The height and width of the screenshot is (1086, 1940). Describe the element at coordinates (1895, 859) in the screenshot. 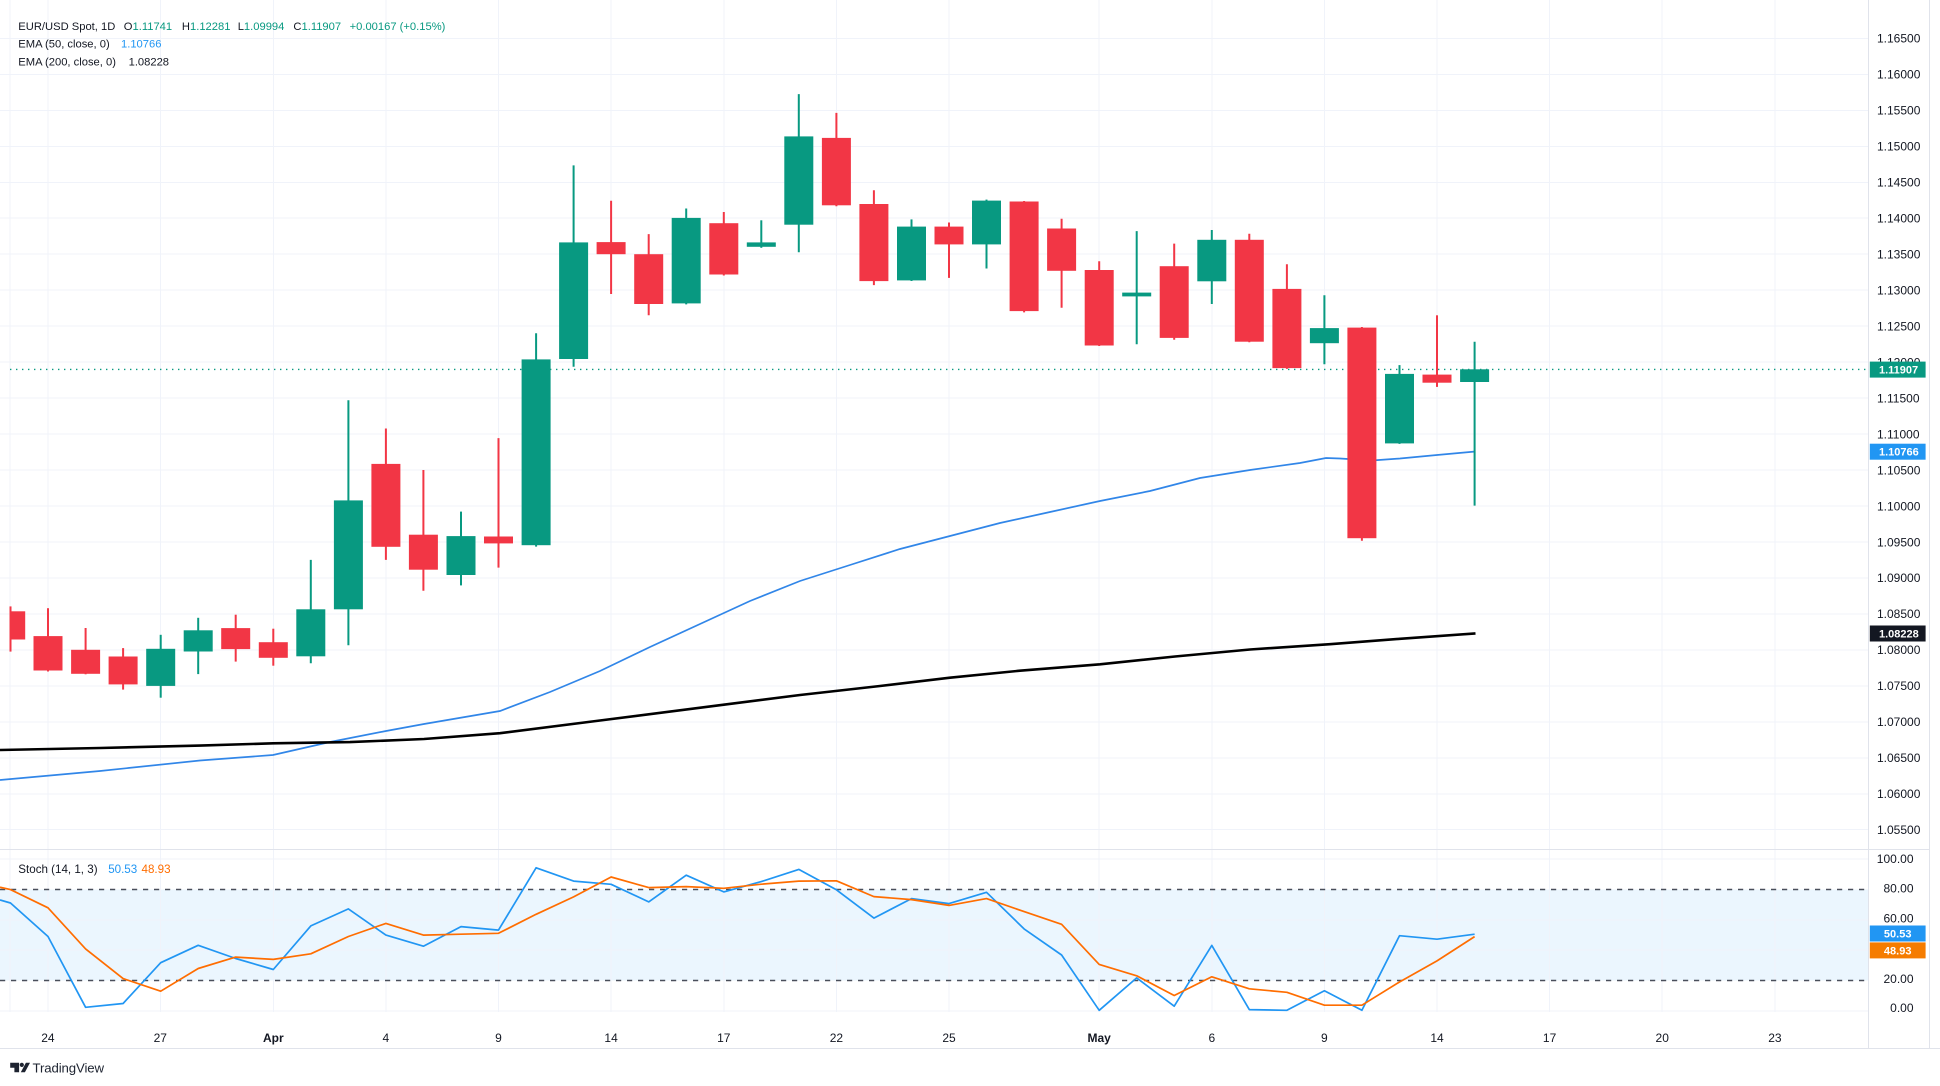

I see `svg-text: 100.00` at that location.